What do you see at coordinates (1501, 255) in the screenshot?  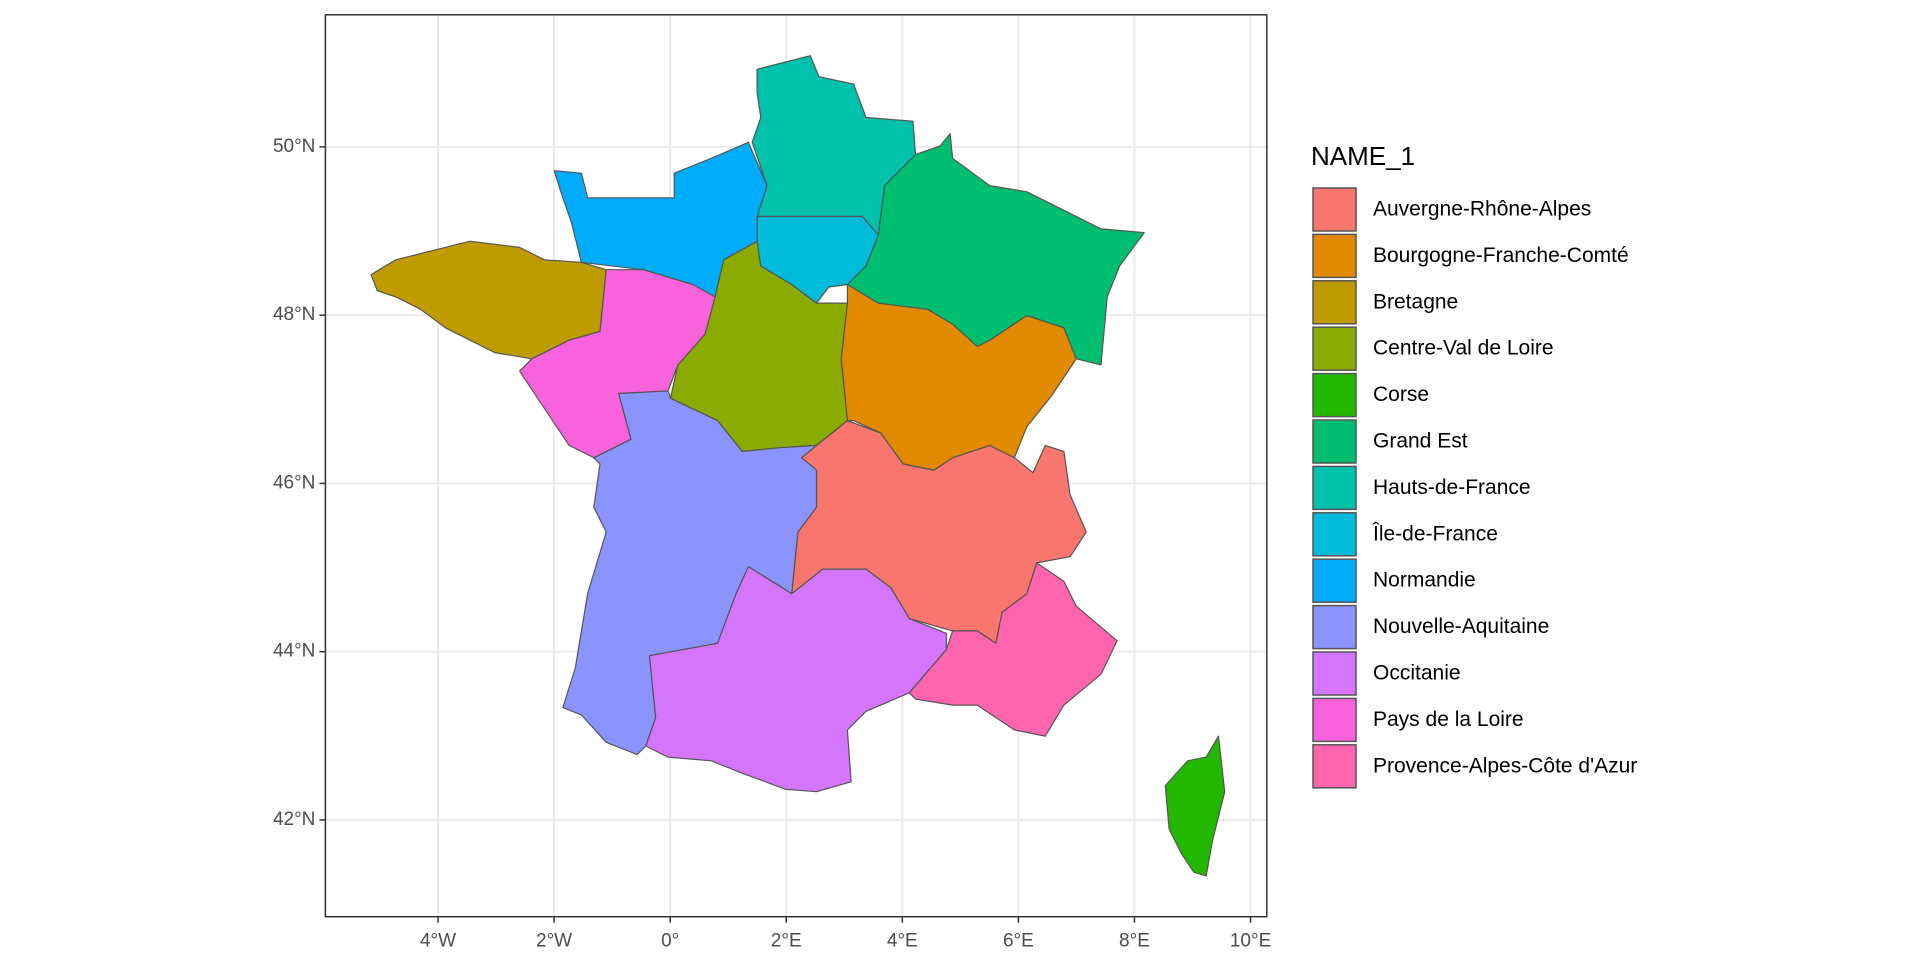 I see `legend-label: Bourgogne-Franche-Comté` at bounding box center [1501, 255].